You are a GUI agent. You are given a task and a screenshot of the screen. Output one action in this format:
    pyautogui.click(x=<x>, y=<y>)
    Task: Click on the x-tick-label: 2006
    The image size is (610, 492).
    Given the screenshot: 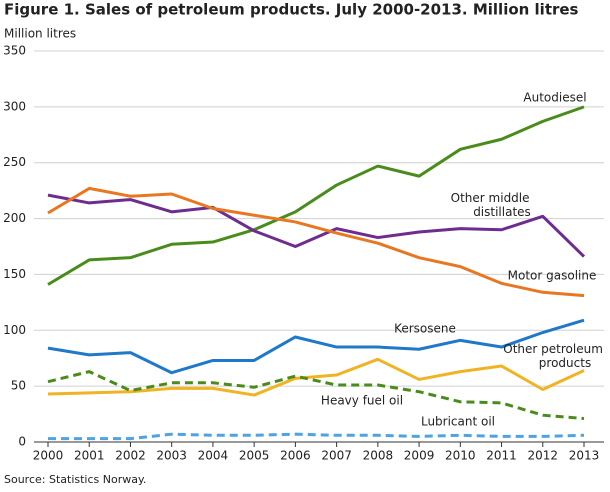 What is the action you would take?
    pyautogui.click(x=295, y=456)
    